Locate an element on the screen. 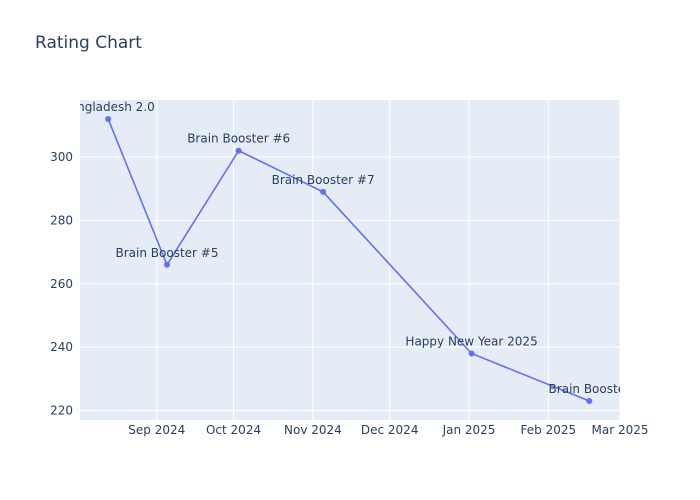 This screenshot has height=500, width=700. x-tick-label: Nov 2024 is located at coordinates (313, 430).